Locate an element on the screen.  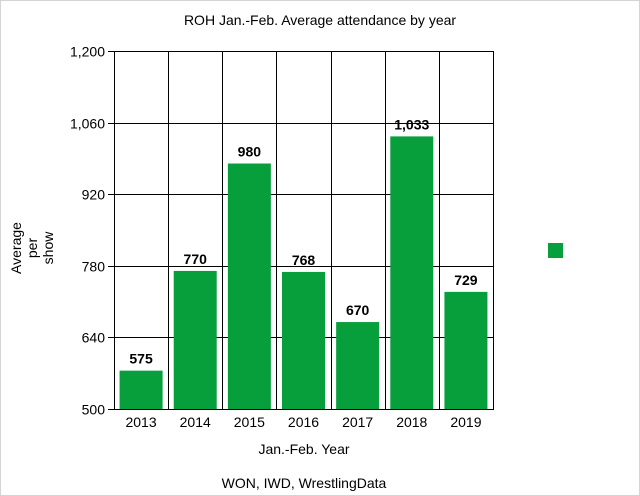
x-tick-label-2016: 2016 is located at coordinates (303, 422).